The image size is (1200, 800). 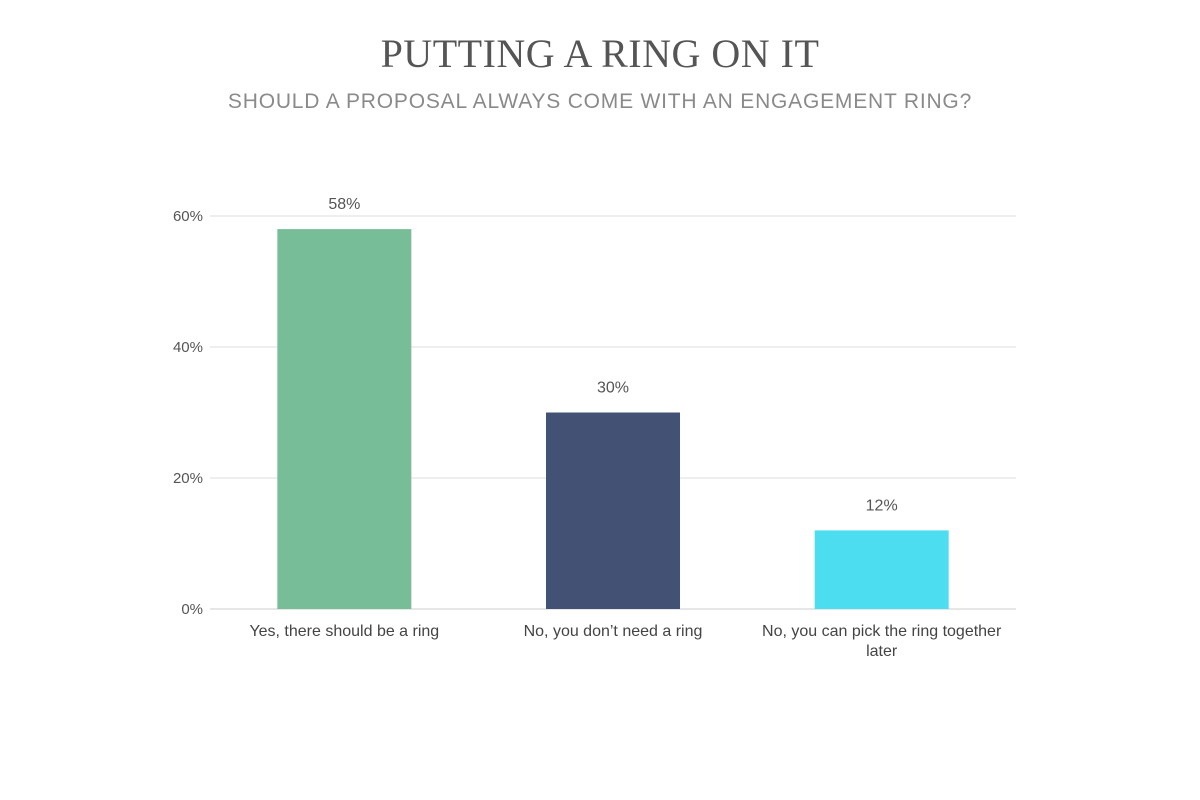 I want to click on y-tick-label: 60%, so click(x=188, y=216).